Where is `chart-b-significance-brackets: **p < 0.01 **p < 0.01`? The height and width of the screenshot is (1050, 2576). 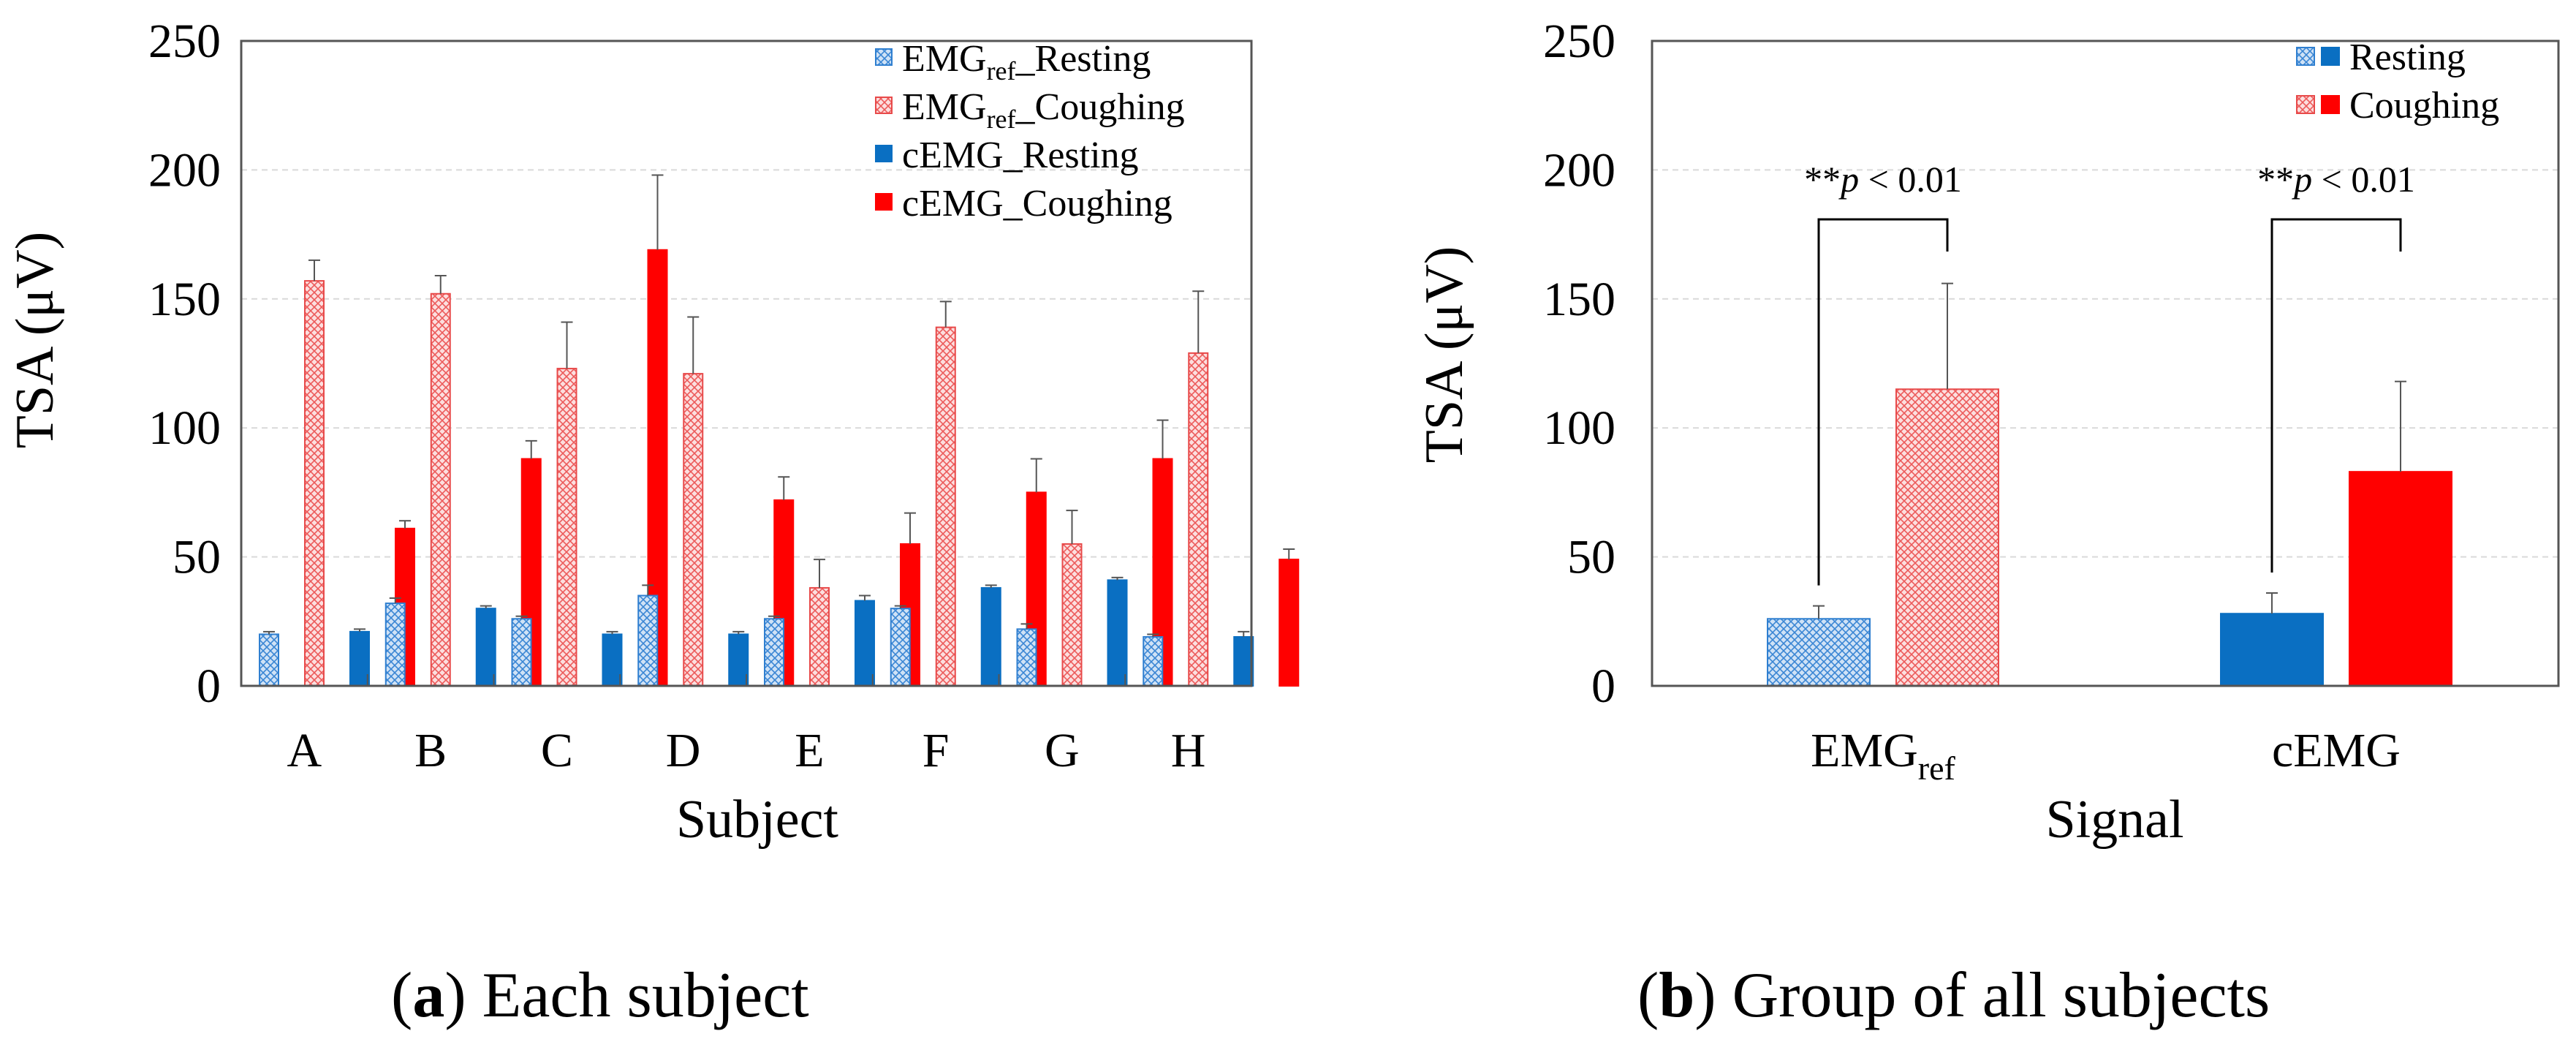 chart-b-significance-brackets: **p < 0.01 **p < 0.01 is located at coordinates (2109, 372).